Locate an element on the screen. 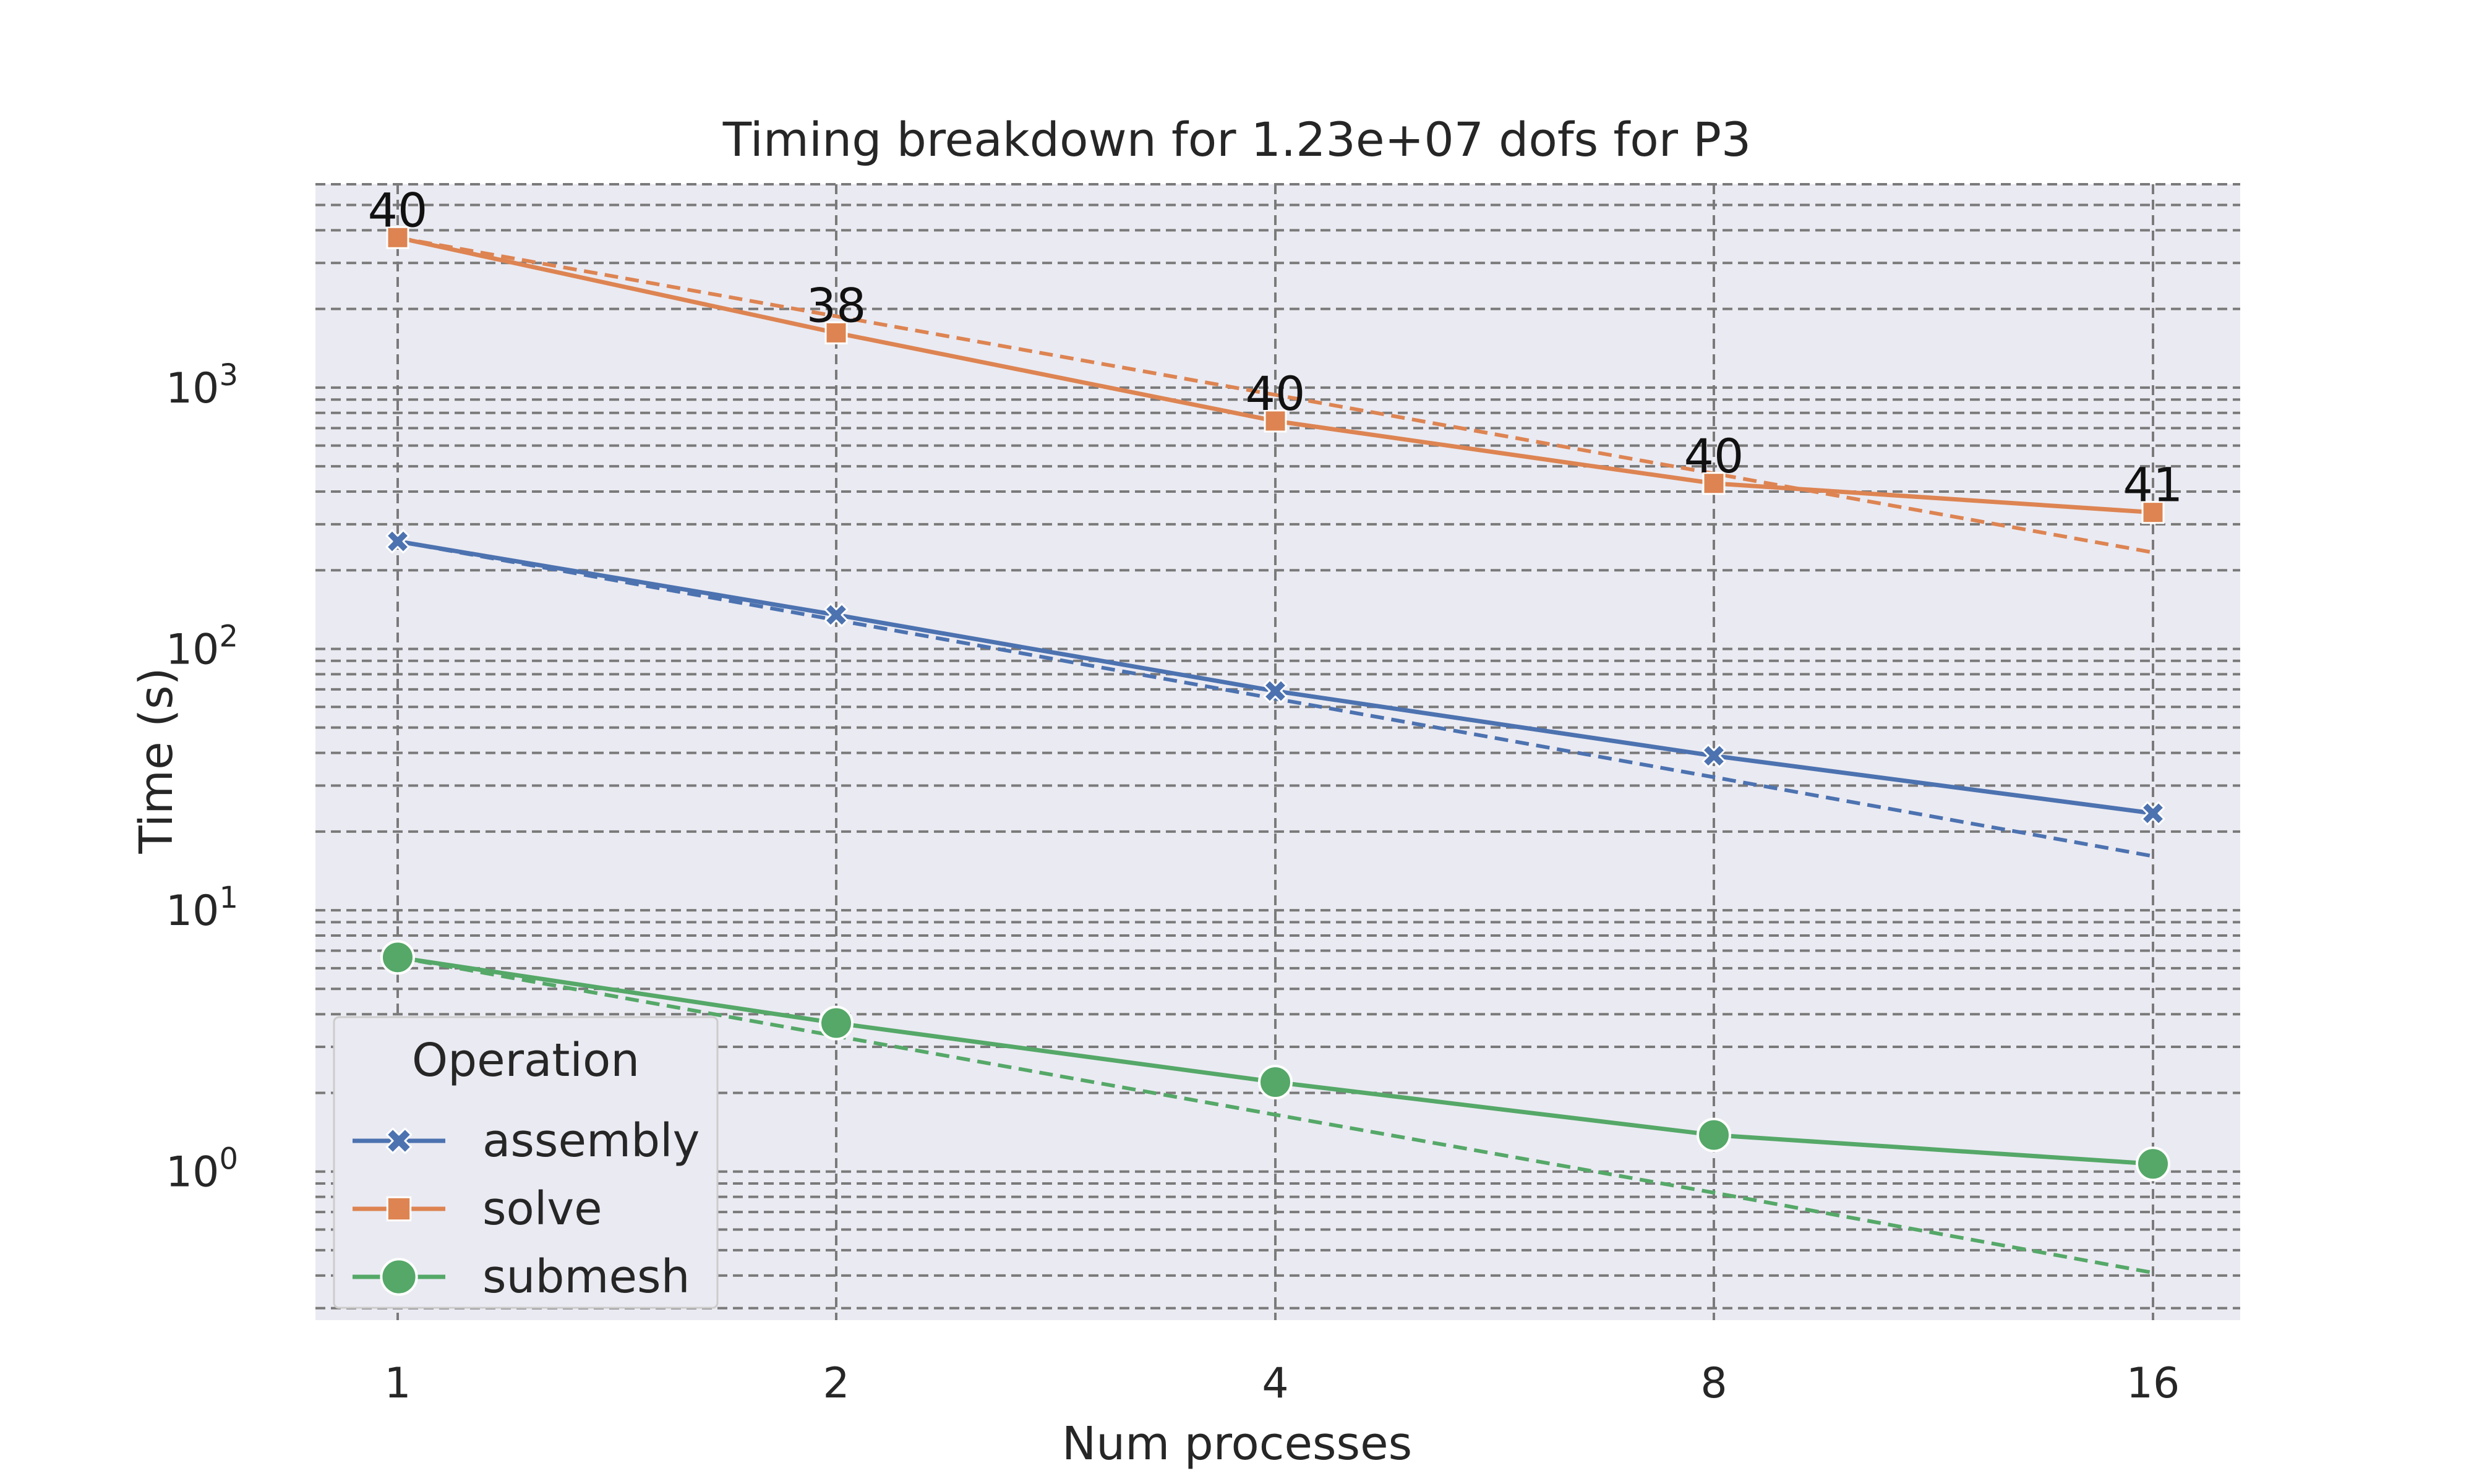 The image size is (2474, 1484). data-label: 41 is located at coordinates (2153, 485).